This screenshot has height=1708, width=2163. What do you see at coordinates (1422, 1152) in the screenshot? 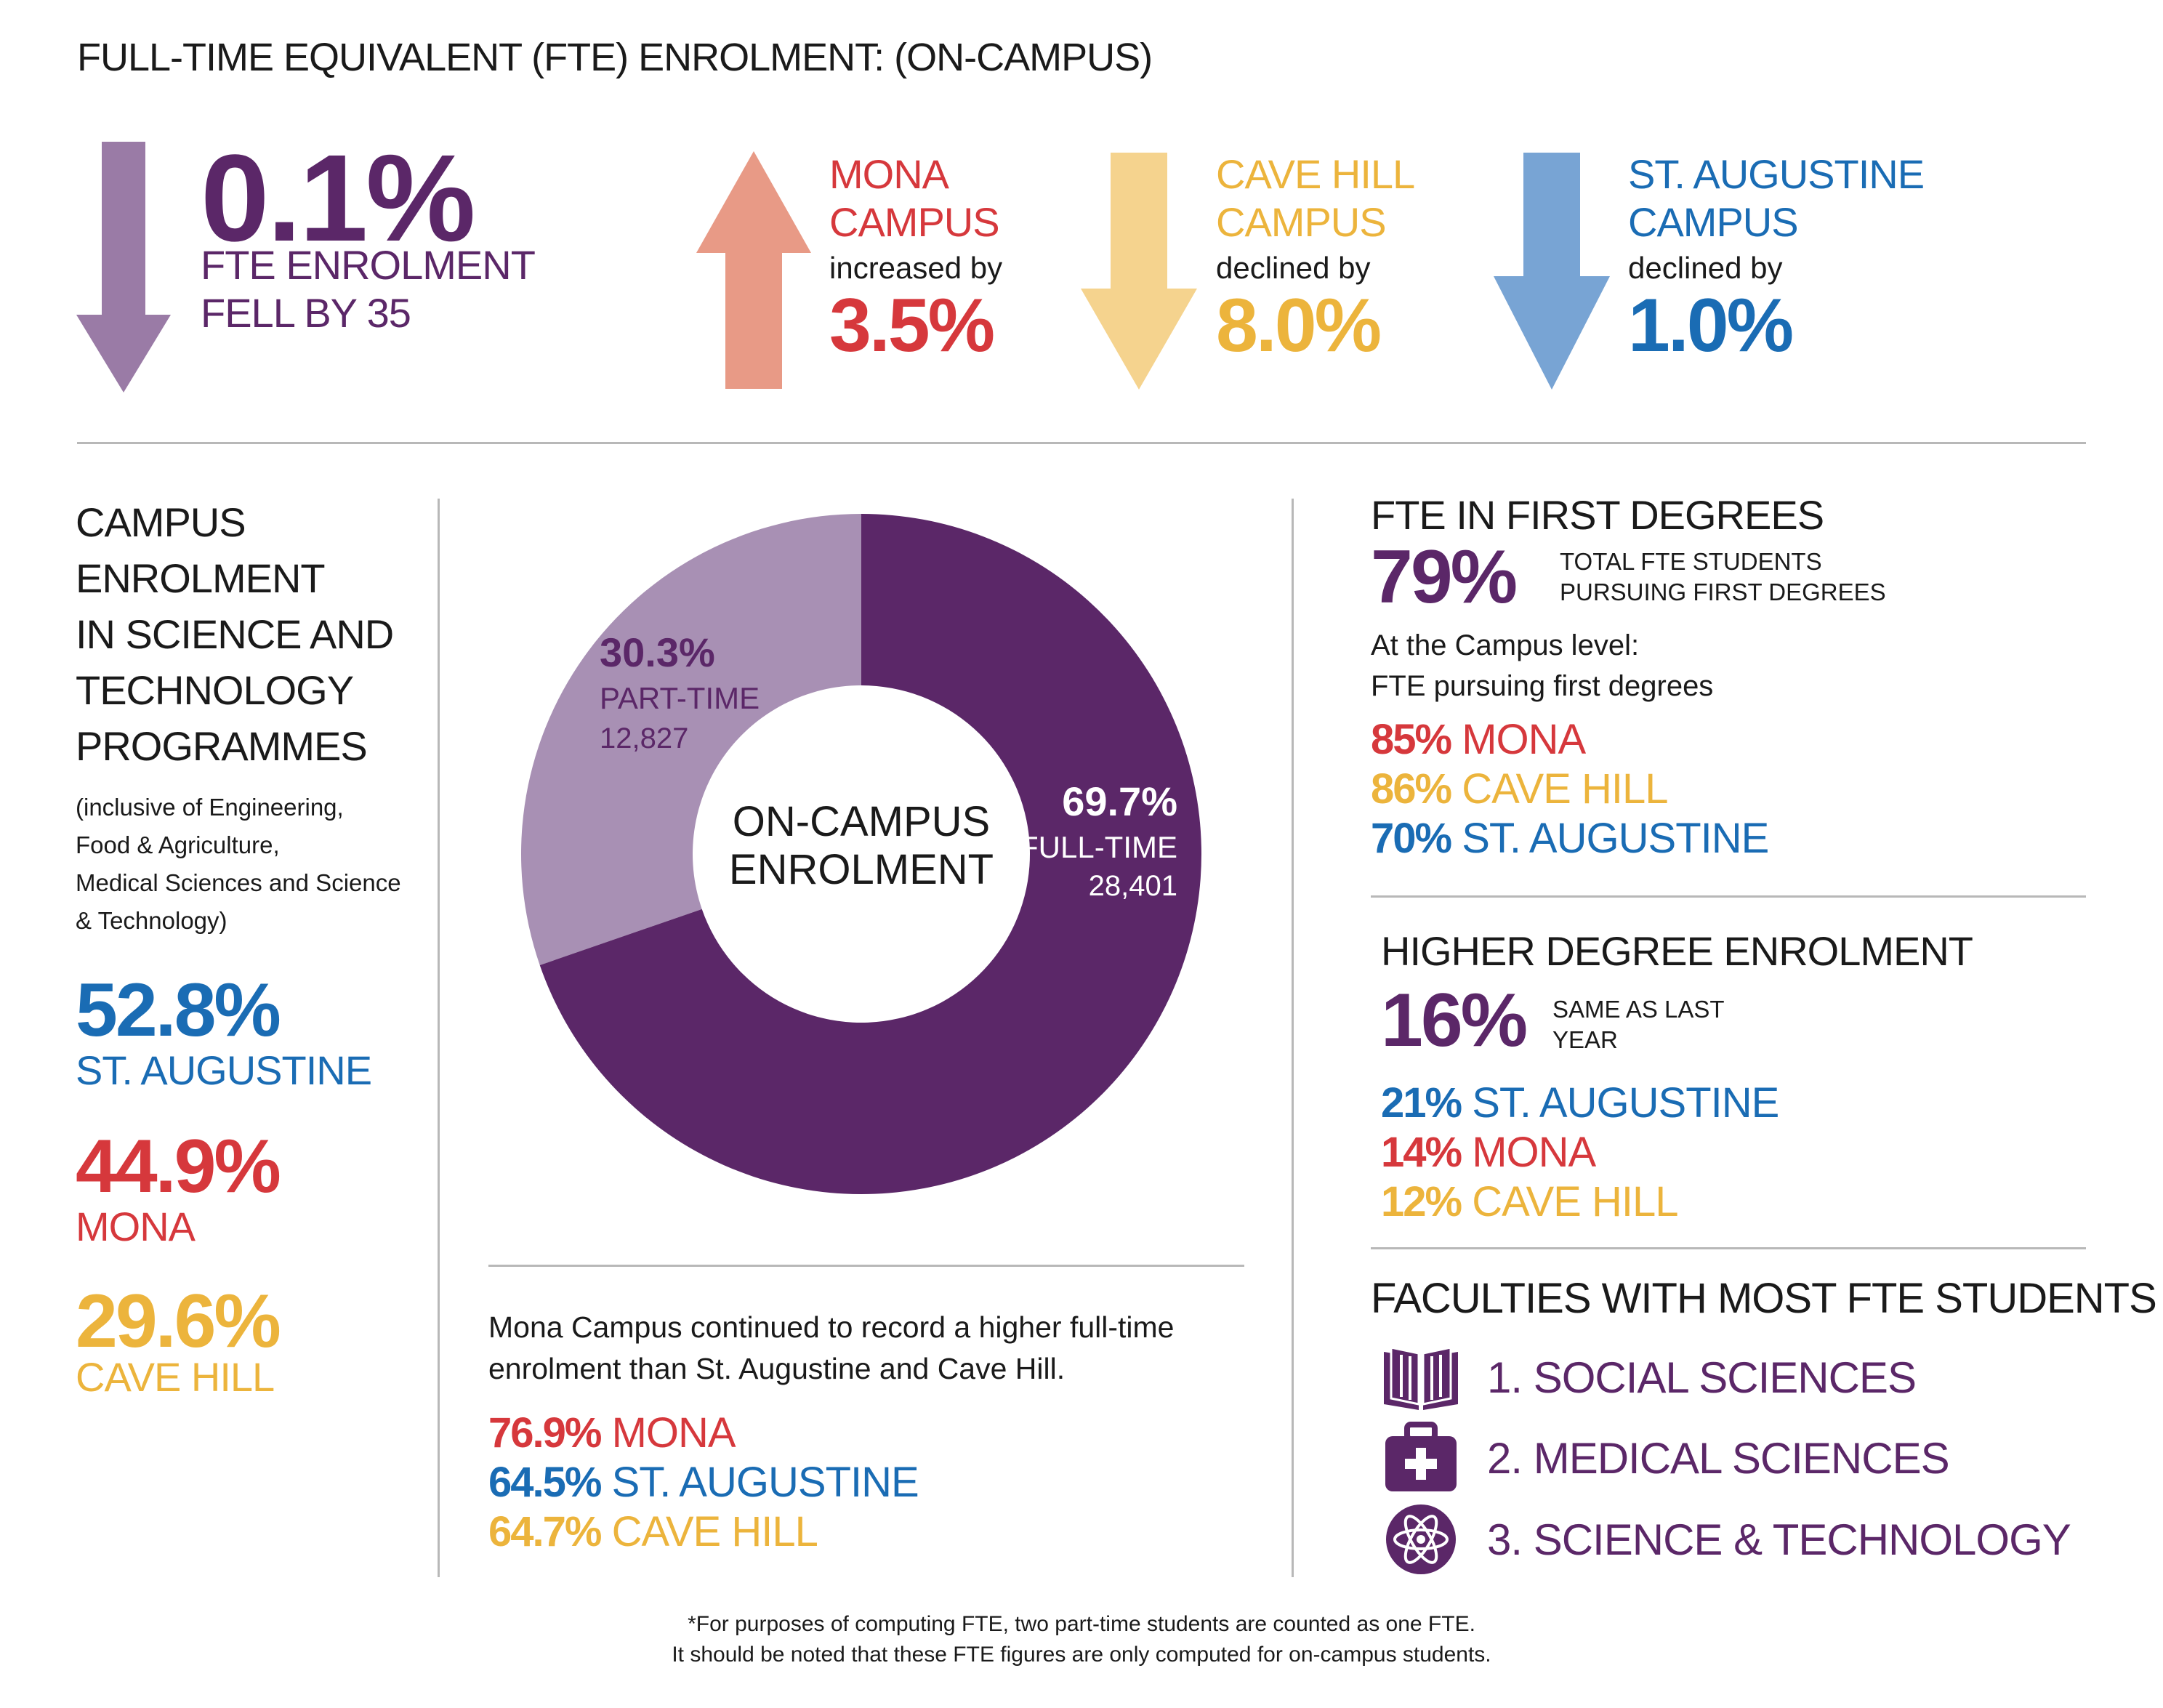
I see `higher-degree-mona-value: 14%` at bounding box center [1422, 1152].